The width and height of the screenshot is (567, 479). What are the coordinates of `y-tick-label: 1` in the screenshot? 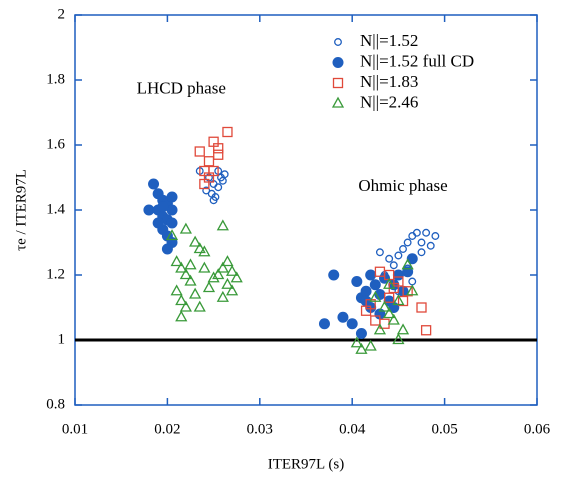 It's located at (62, 339).